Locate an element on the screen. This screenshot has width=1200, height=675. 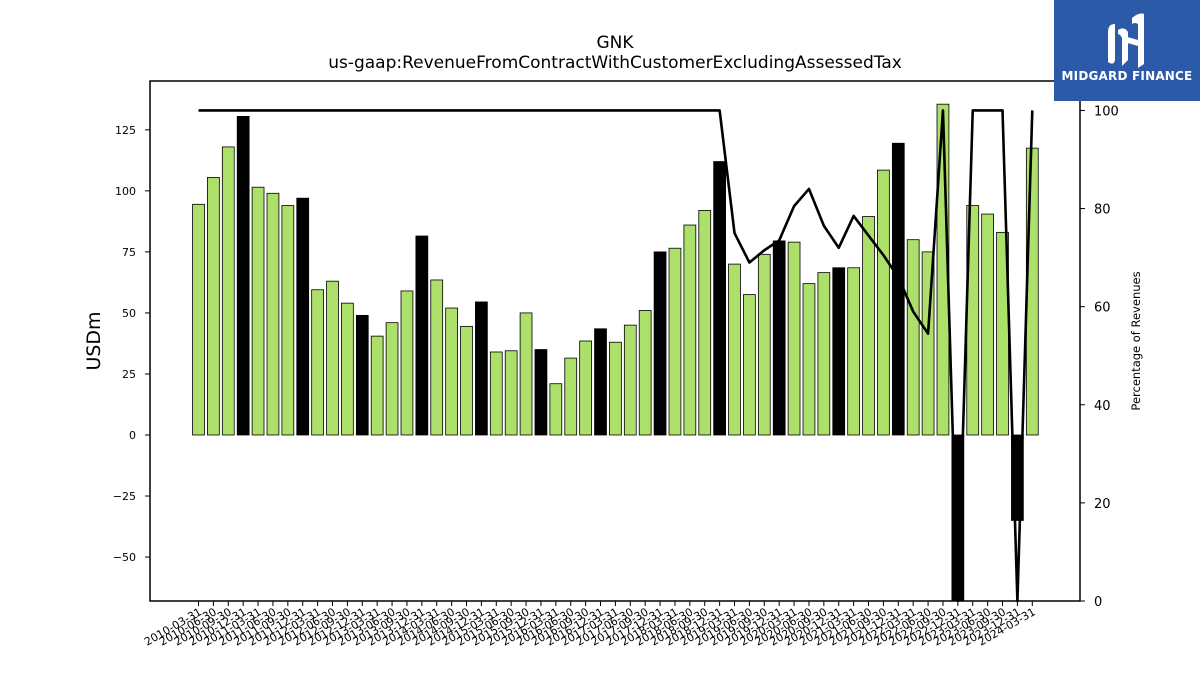
y-tick-label: 25 is located at coordinates (129, 374).